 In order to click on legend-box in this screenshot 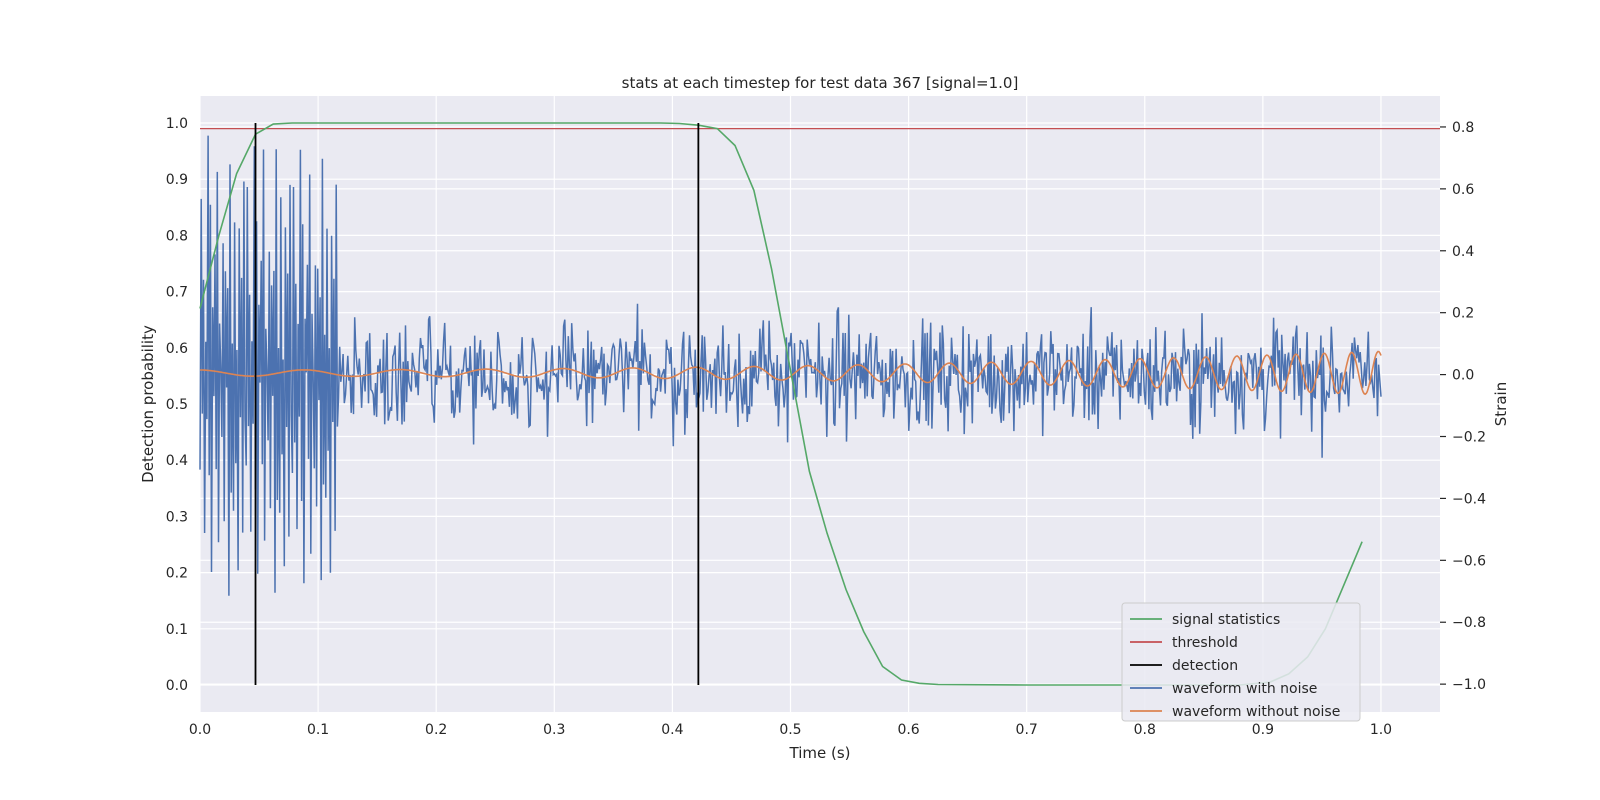, I will do `click(1241, 662)`.